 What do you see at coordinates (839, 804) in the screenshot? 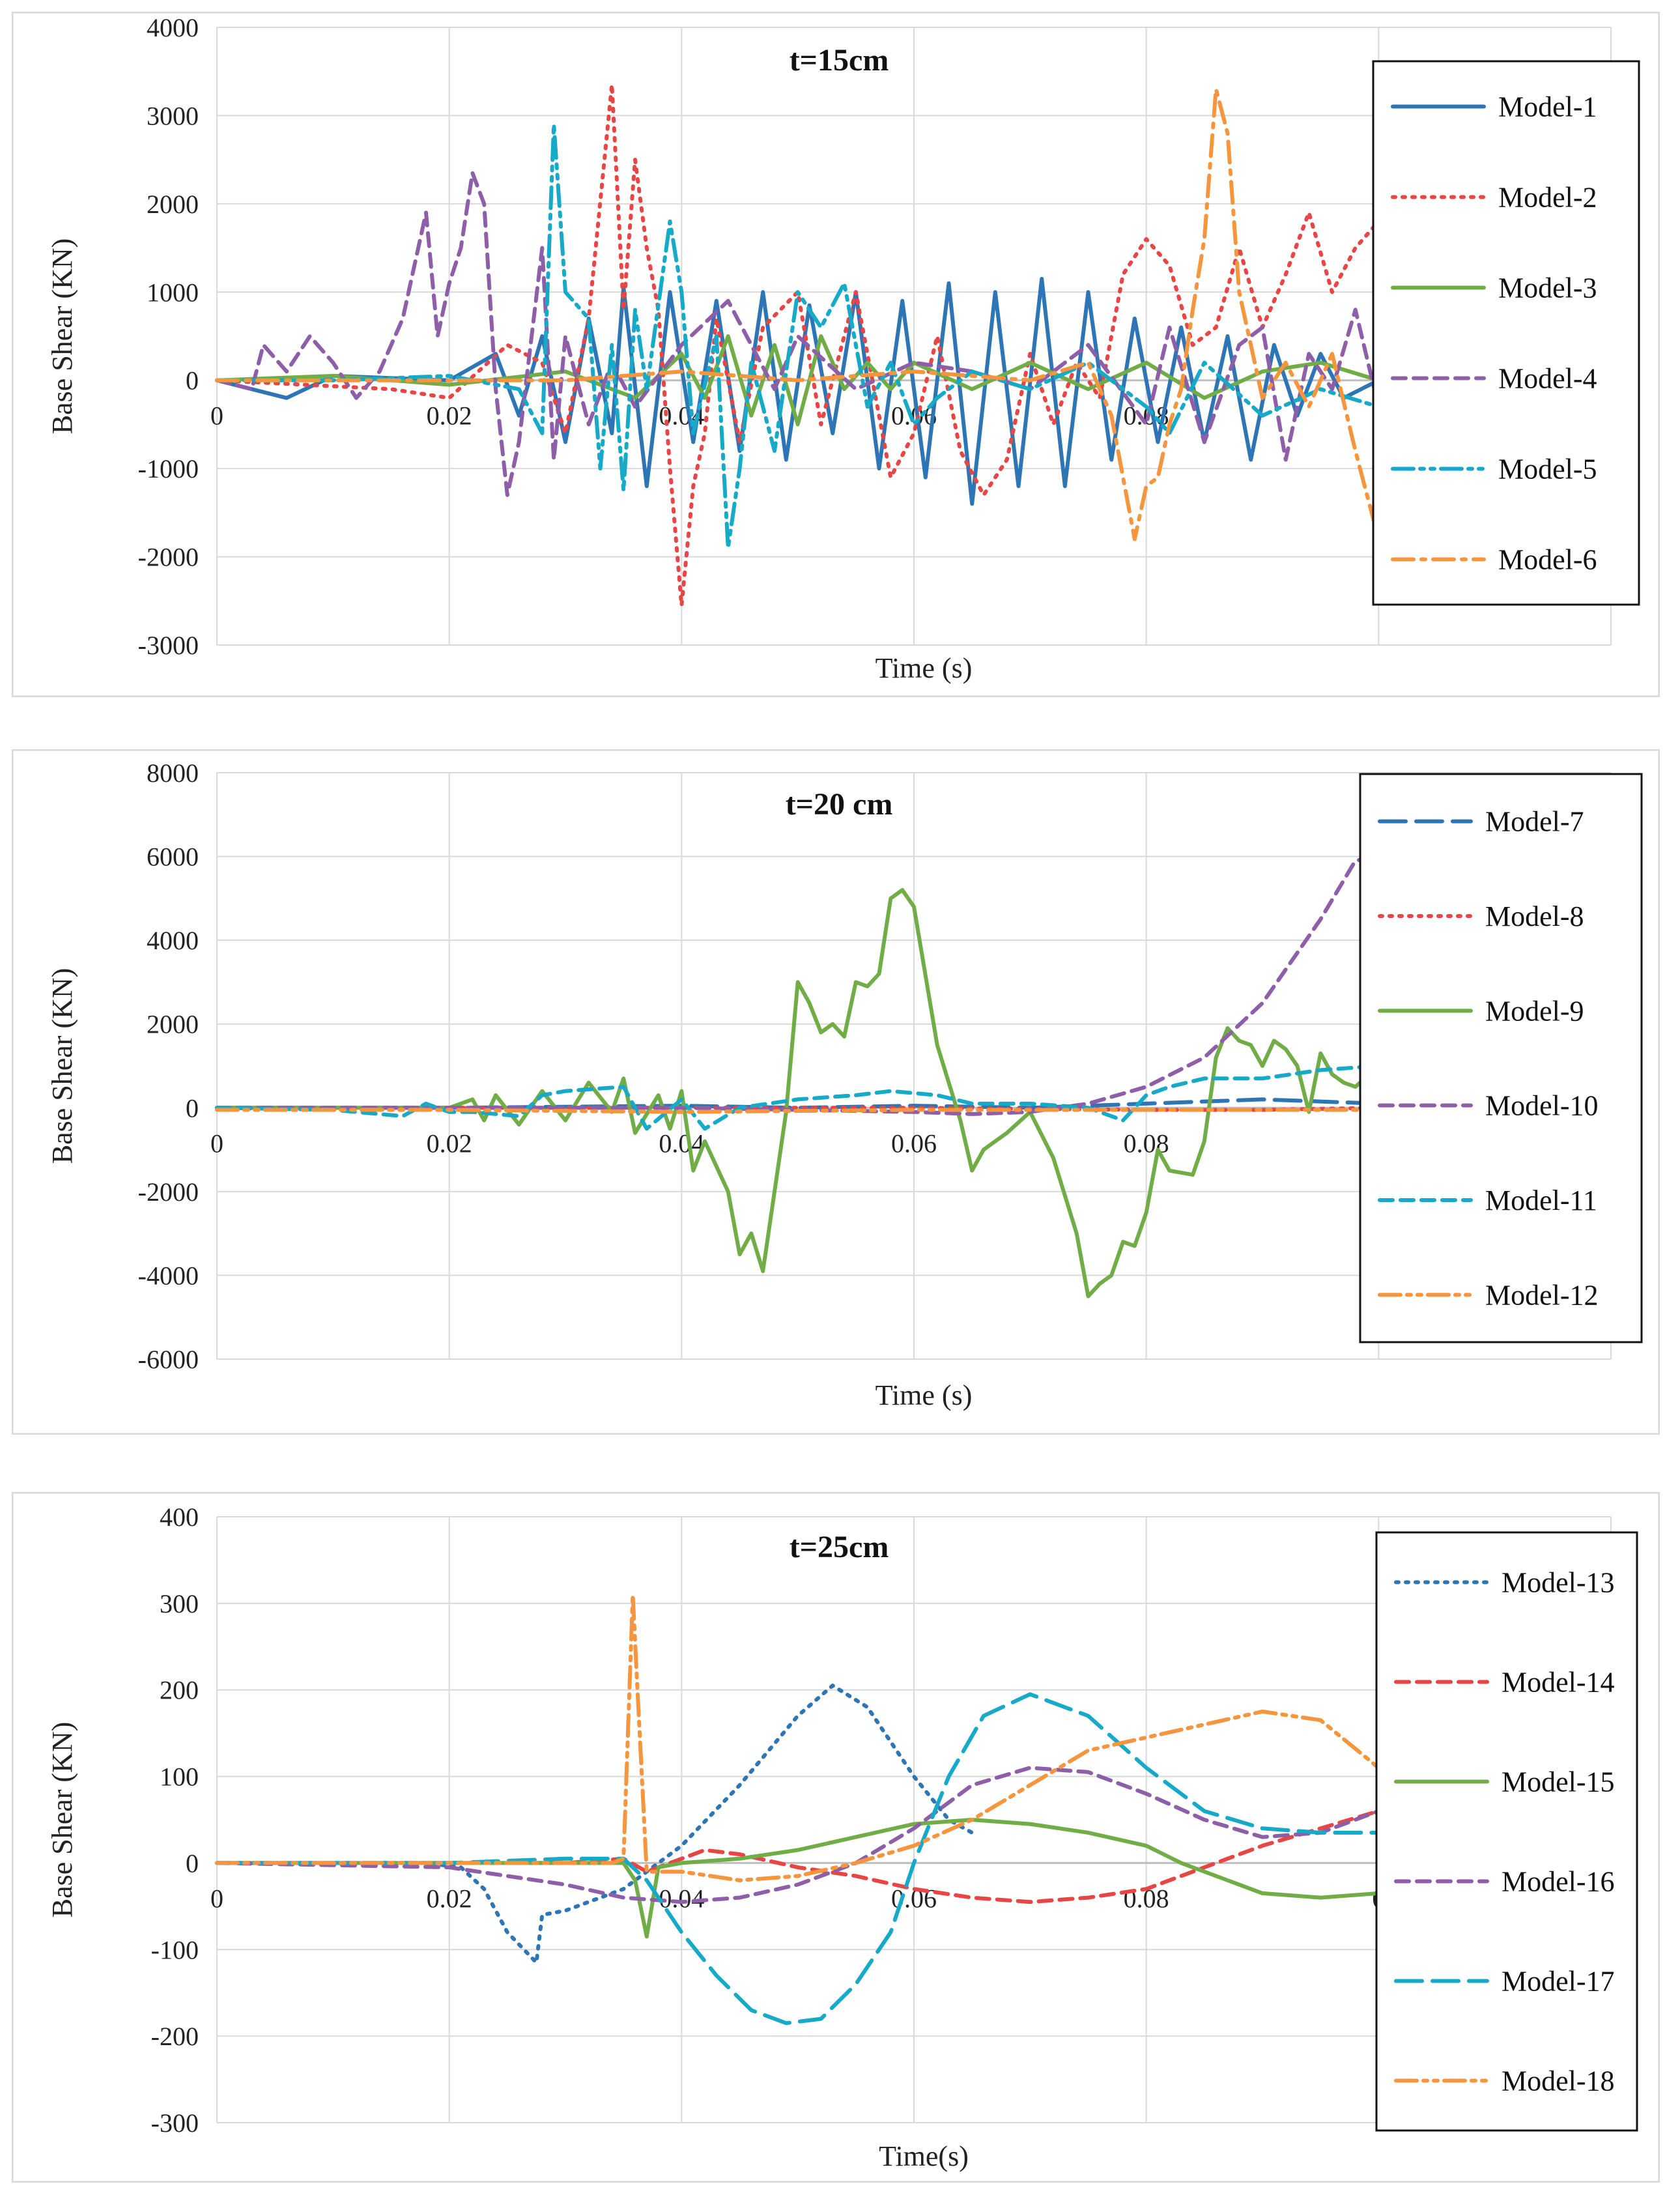
I see `chart-title: t=20 cm` at bounding box center [839, 804].